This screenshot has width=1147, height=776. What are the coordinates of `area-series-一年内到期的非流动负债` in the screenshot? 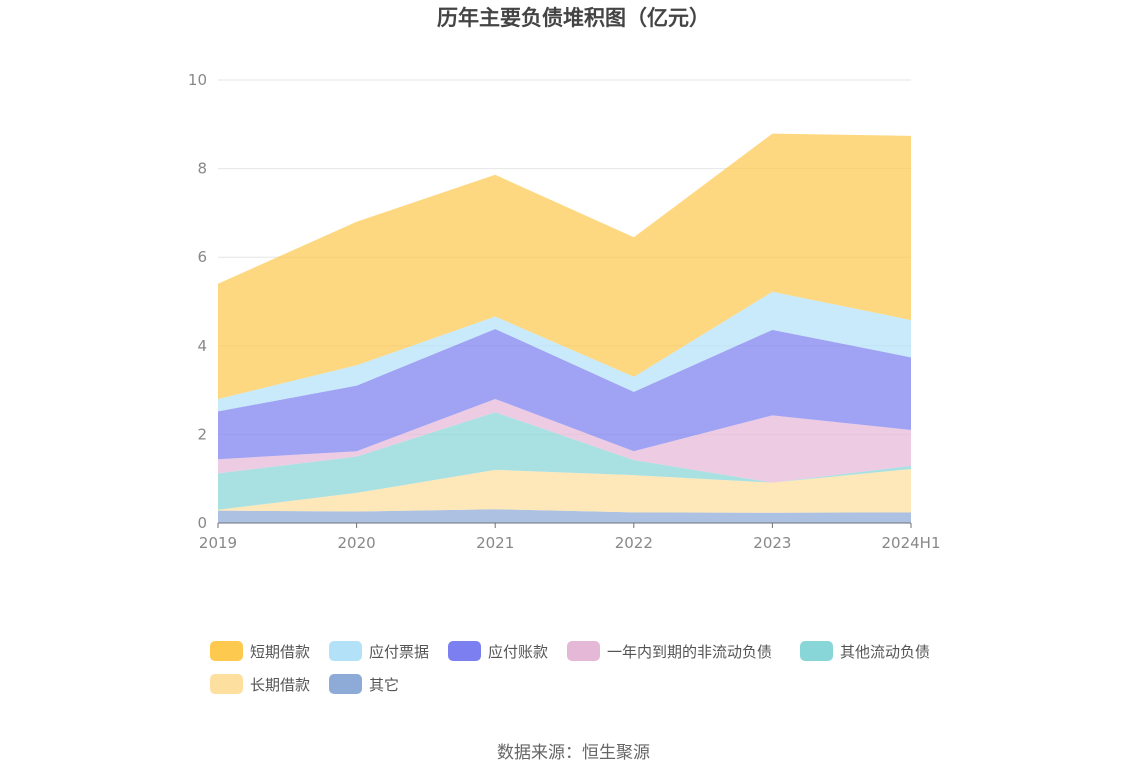 It's located at (564, 440).